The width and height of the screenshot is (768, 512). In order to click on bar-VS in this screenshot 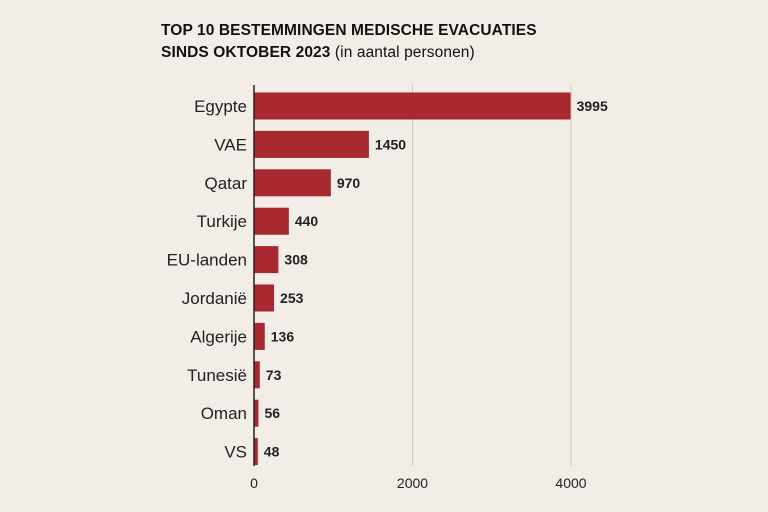, I will do `click(256, 452)`.